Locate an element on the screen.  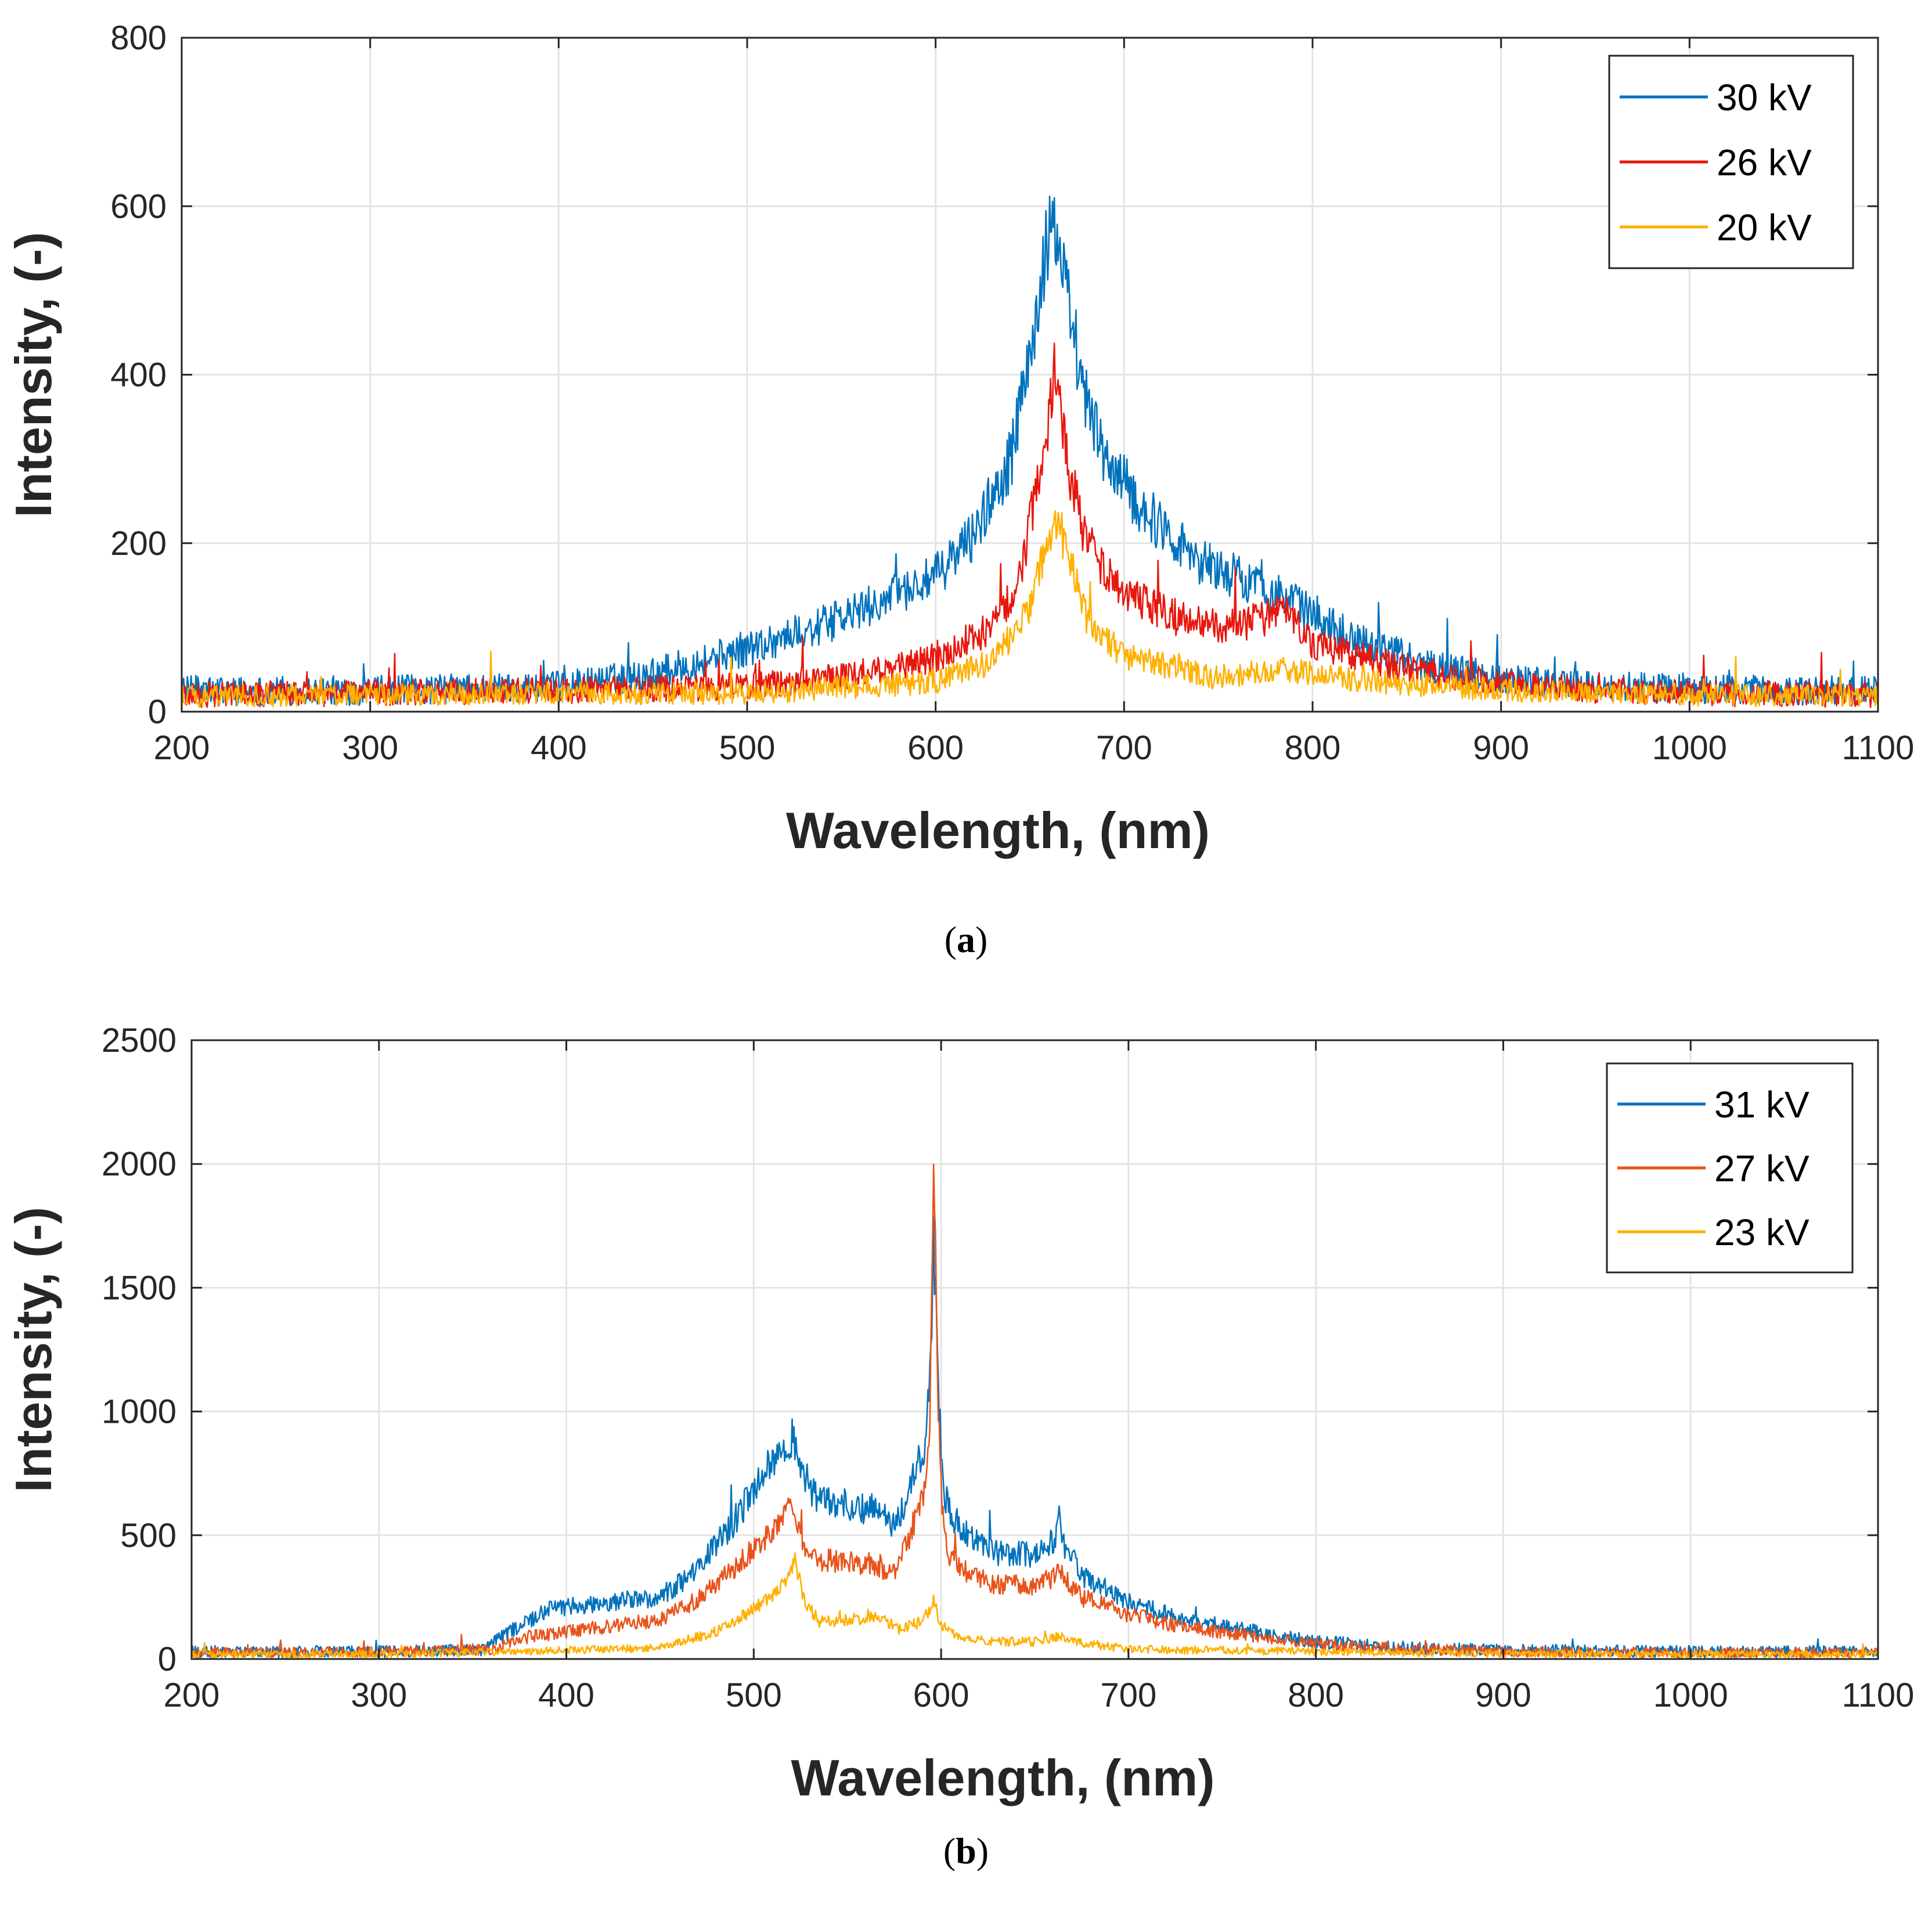
legend-label: 27 kV is located at coordinates (1762, 1168).